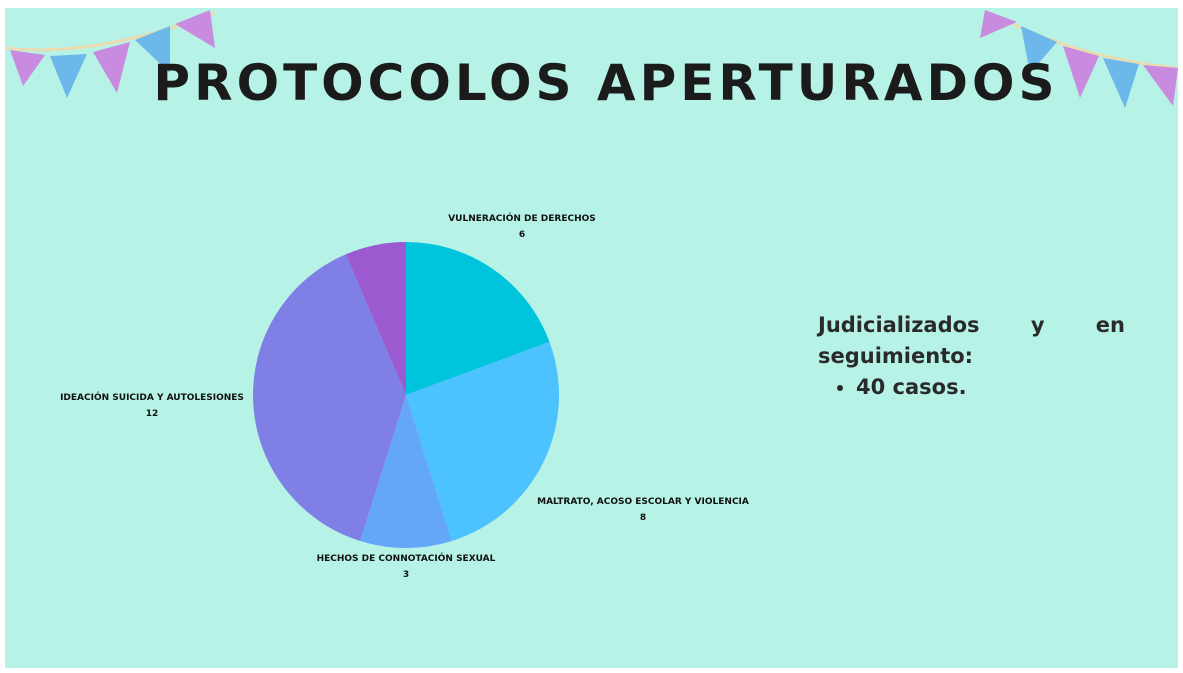 This screenshot has height=673, width=1183. I want to click on chart-title: PROTOCOLOS APERTURADOS, so click(605, 83).